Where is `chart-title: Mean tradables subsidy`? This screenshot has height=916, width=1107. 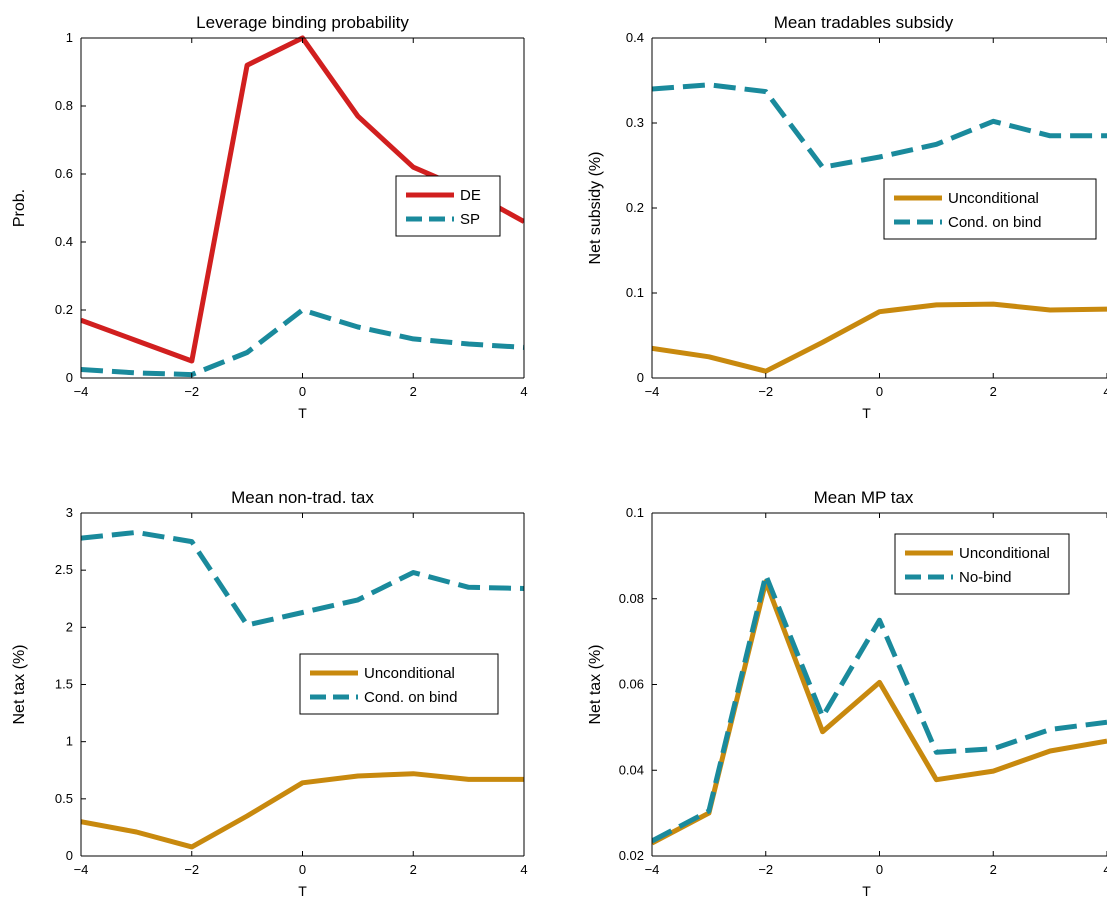 chart-title: Mean tradables subsidy is located at coordinates (864, 22).